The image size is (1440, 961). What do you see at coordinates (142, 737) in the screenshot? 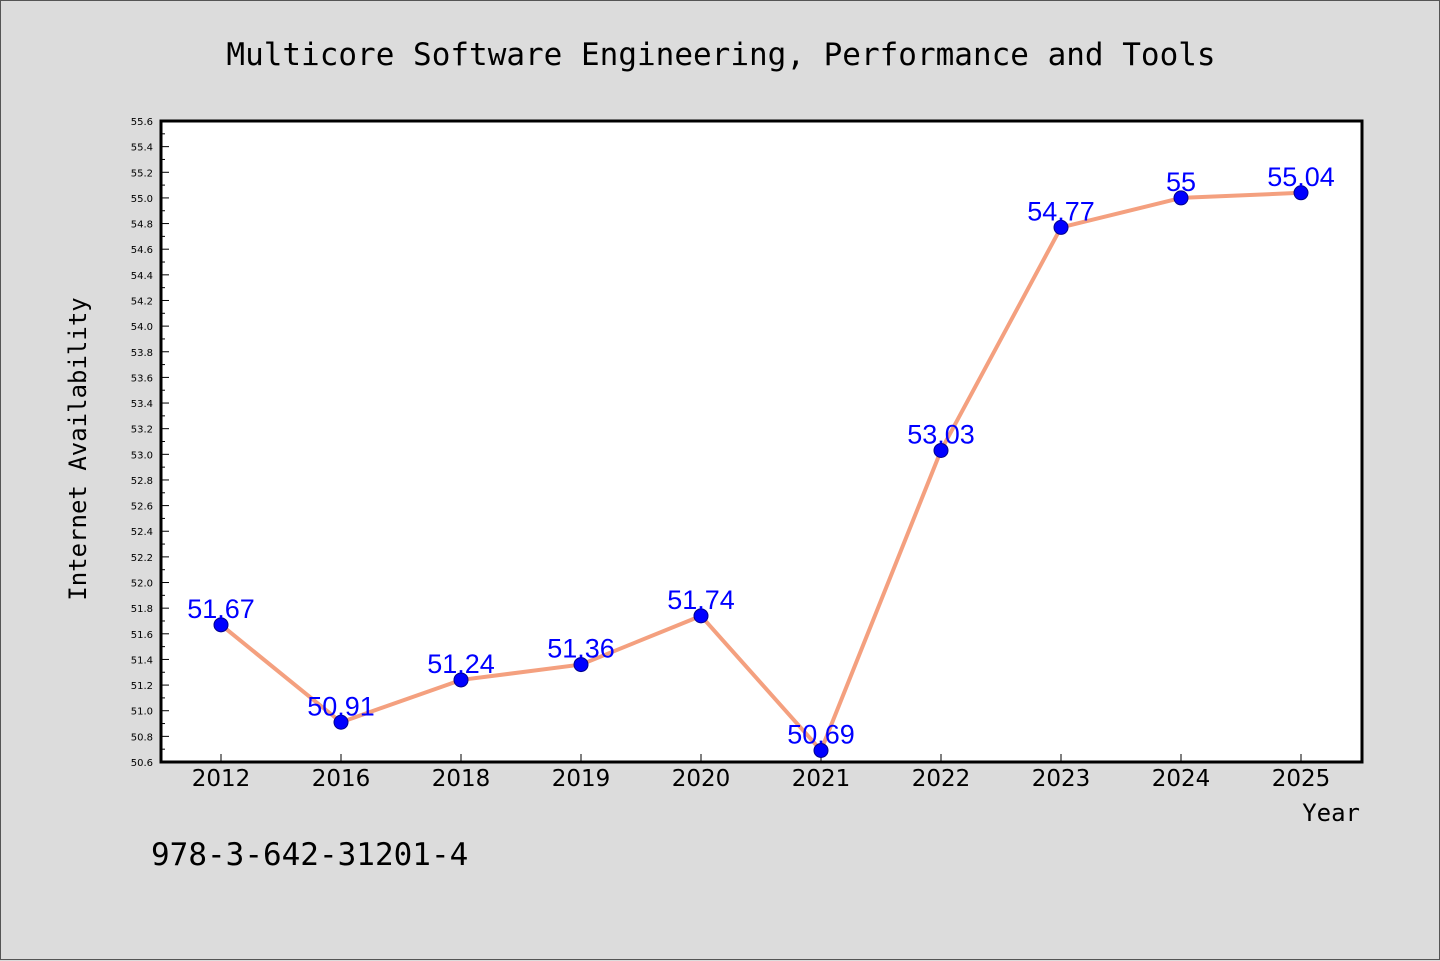
I see `y-tick-label: 50.8` at bounding box center [142, 737].